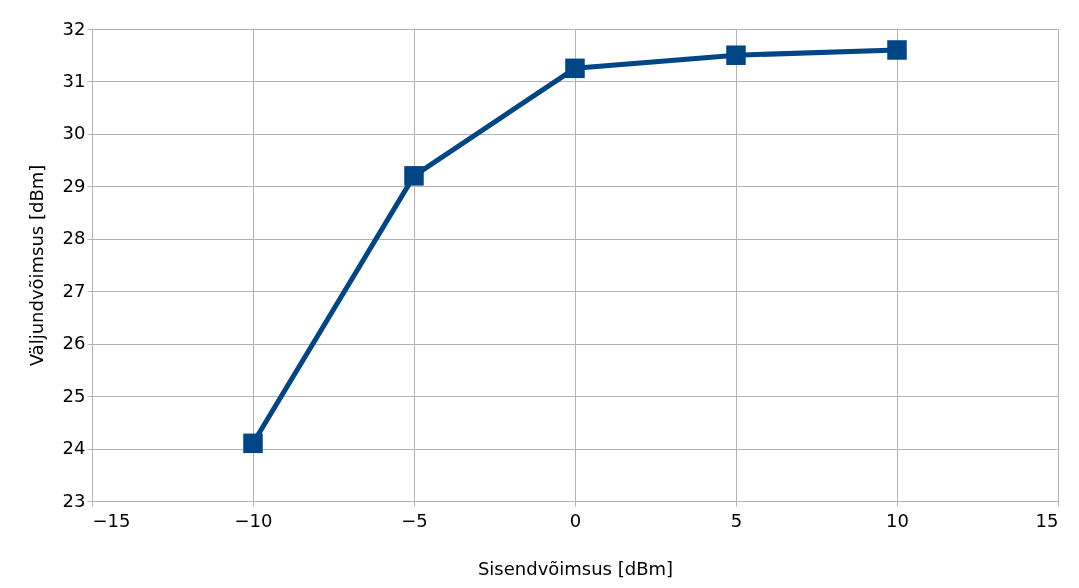  Describe the element at coordinates (897, 520) in the screenshot. I see `x-tick-label: 10` at that location.